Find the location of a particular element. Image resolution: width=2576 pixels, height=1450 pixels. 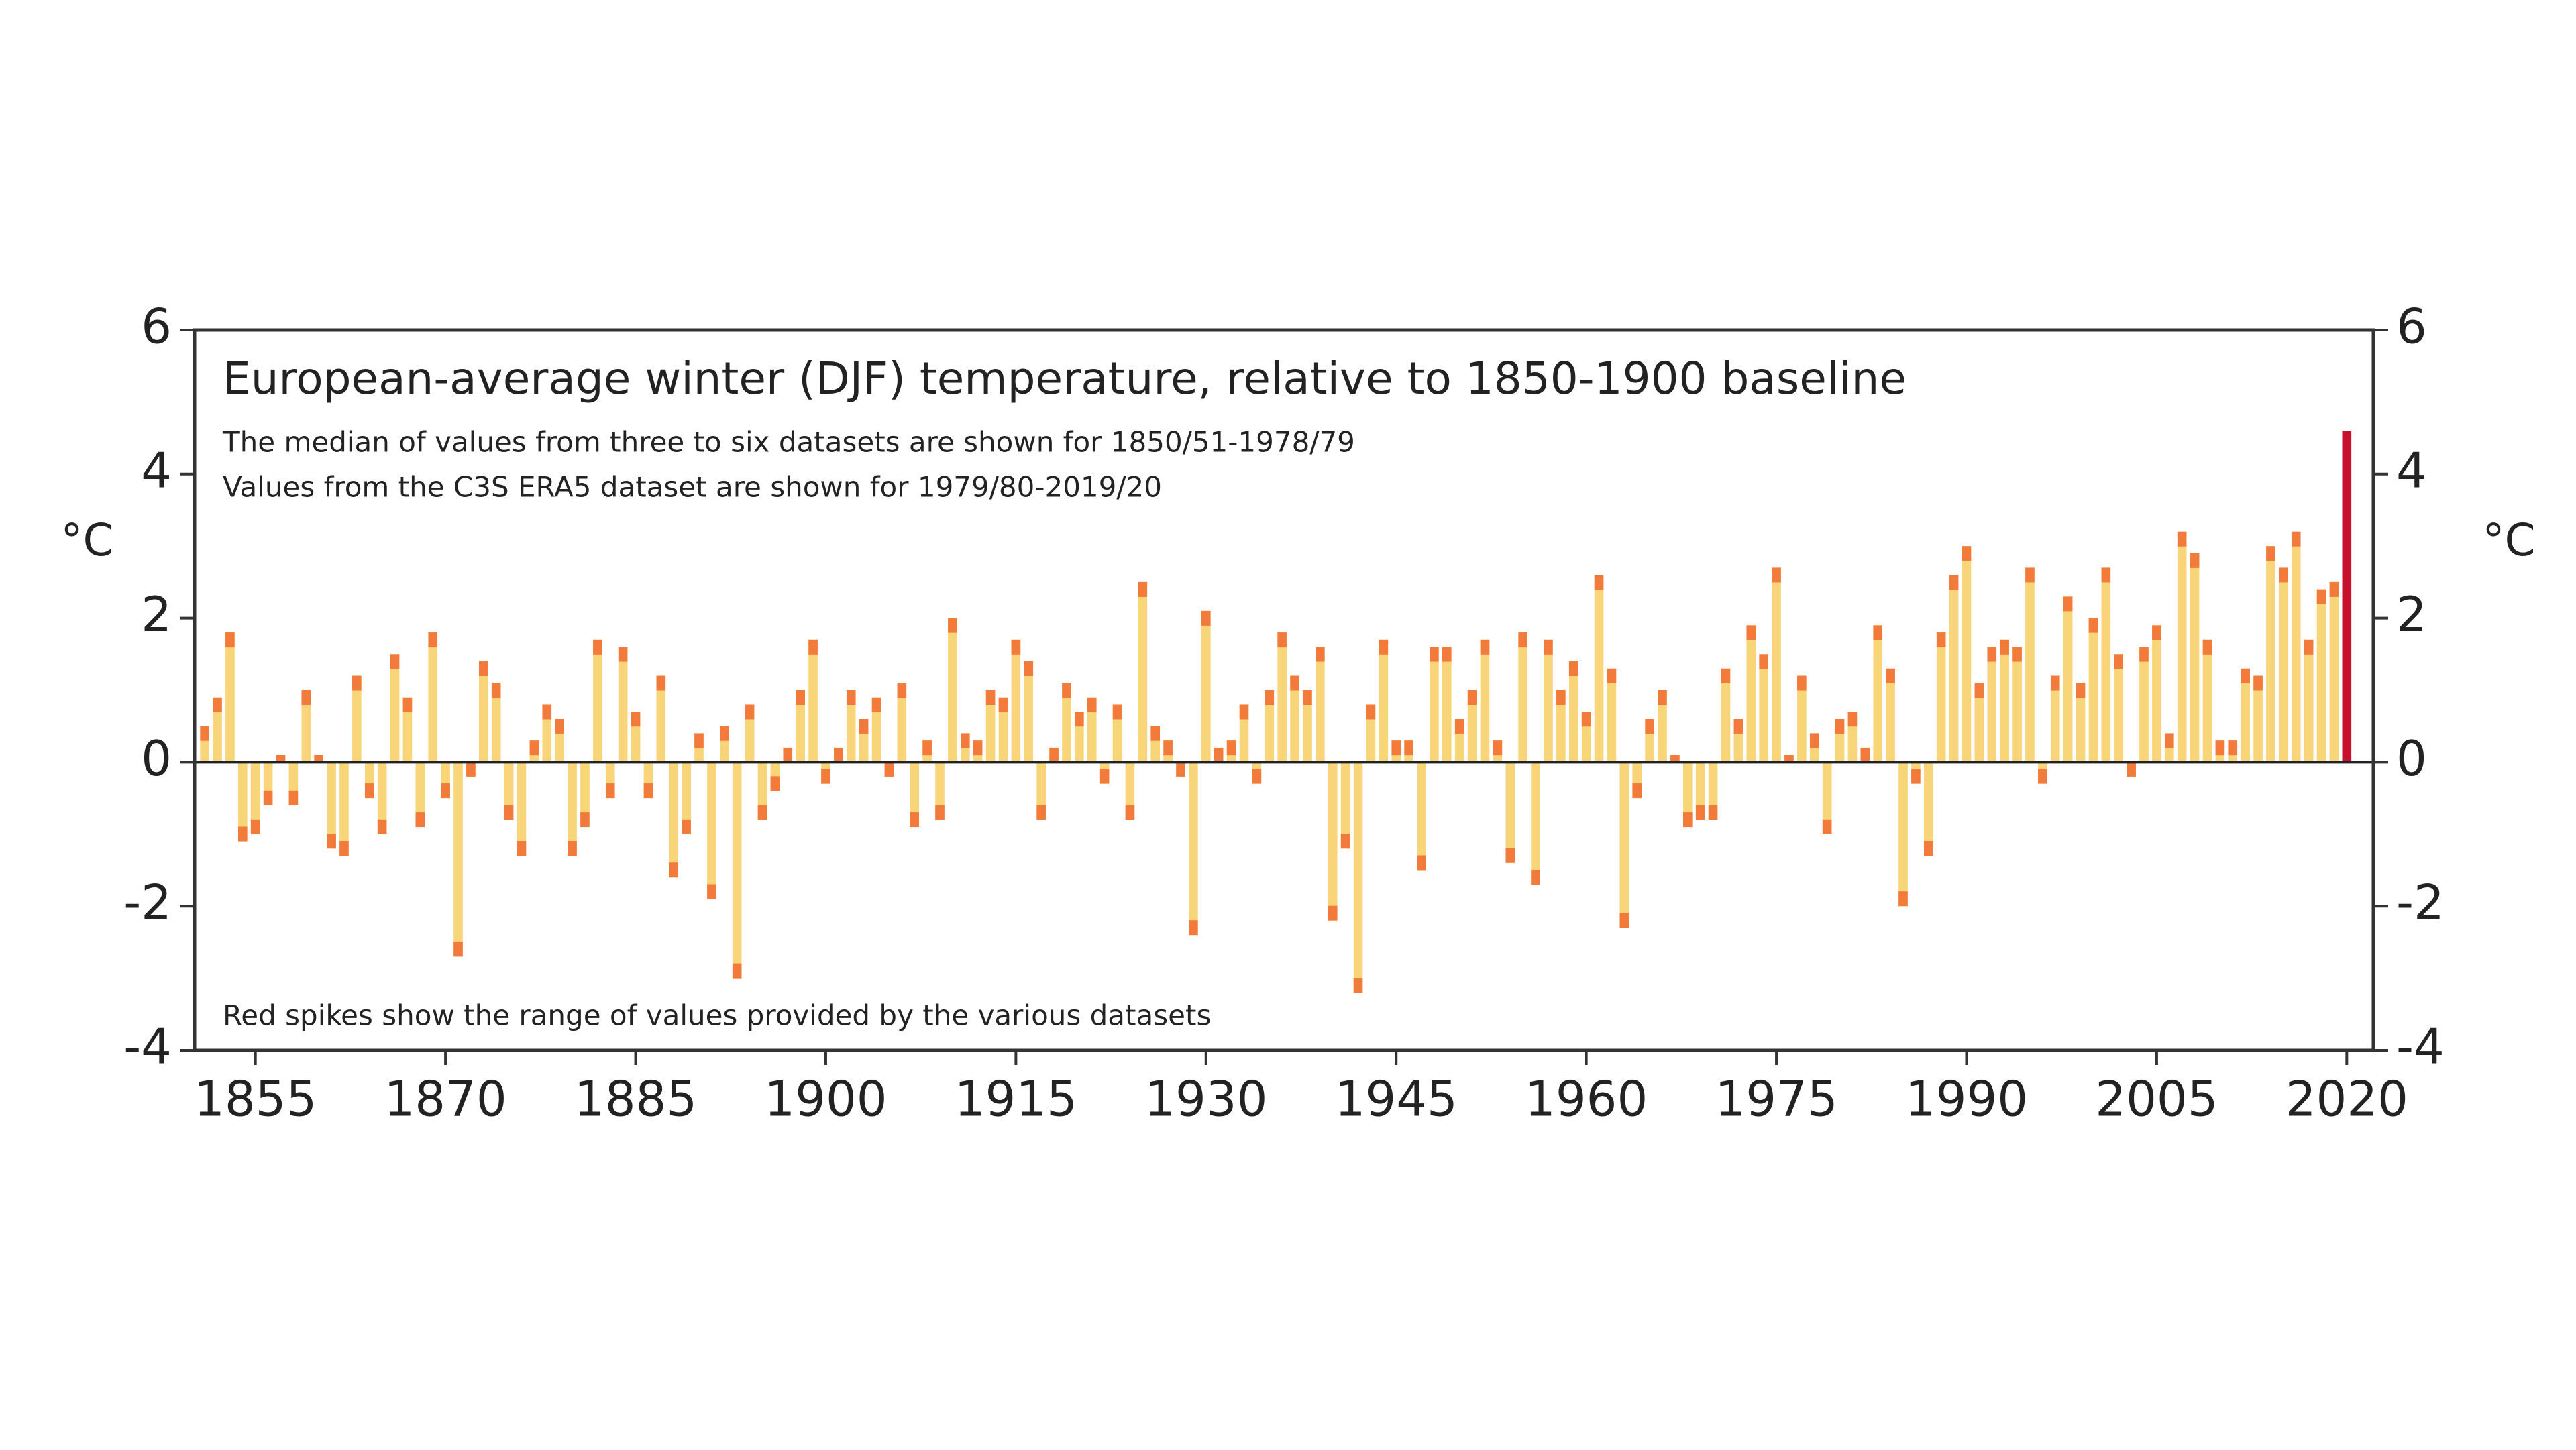

y-axis-label: °C is located at coordinates (86, 540).